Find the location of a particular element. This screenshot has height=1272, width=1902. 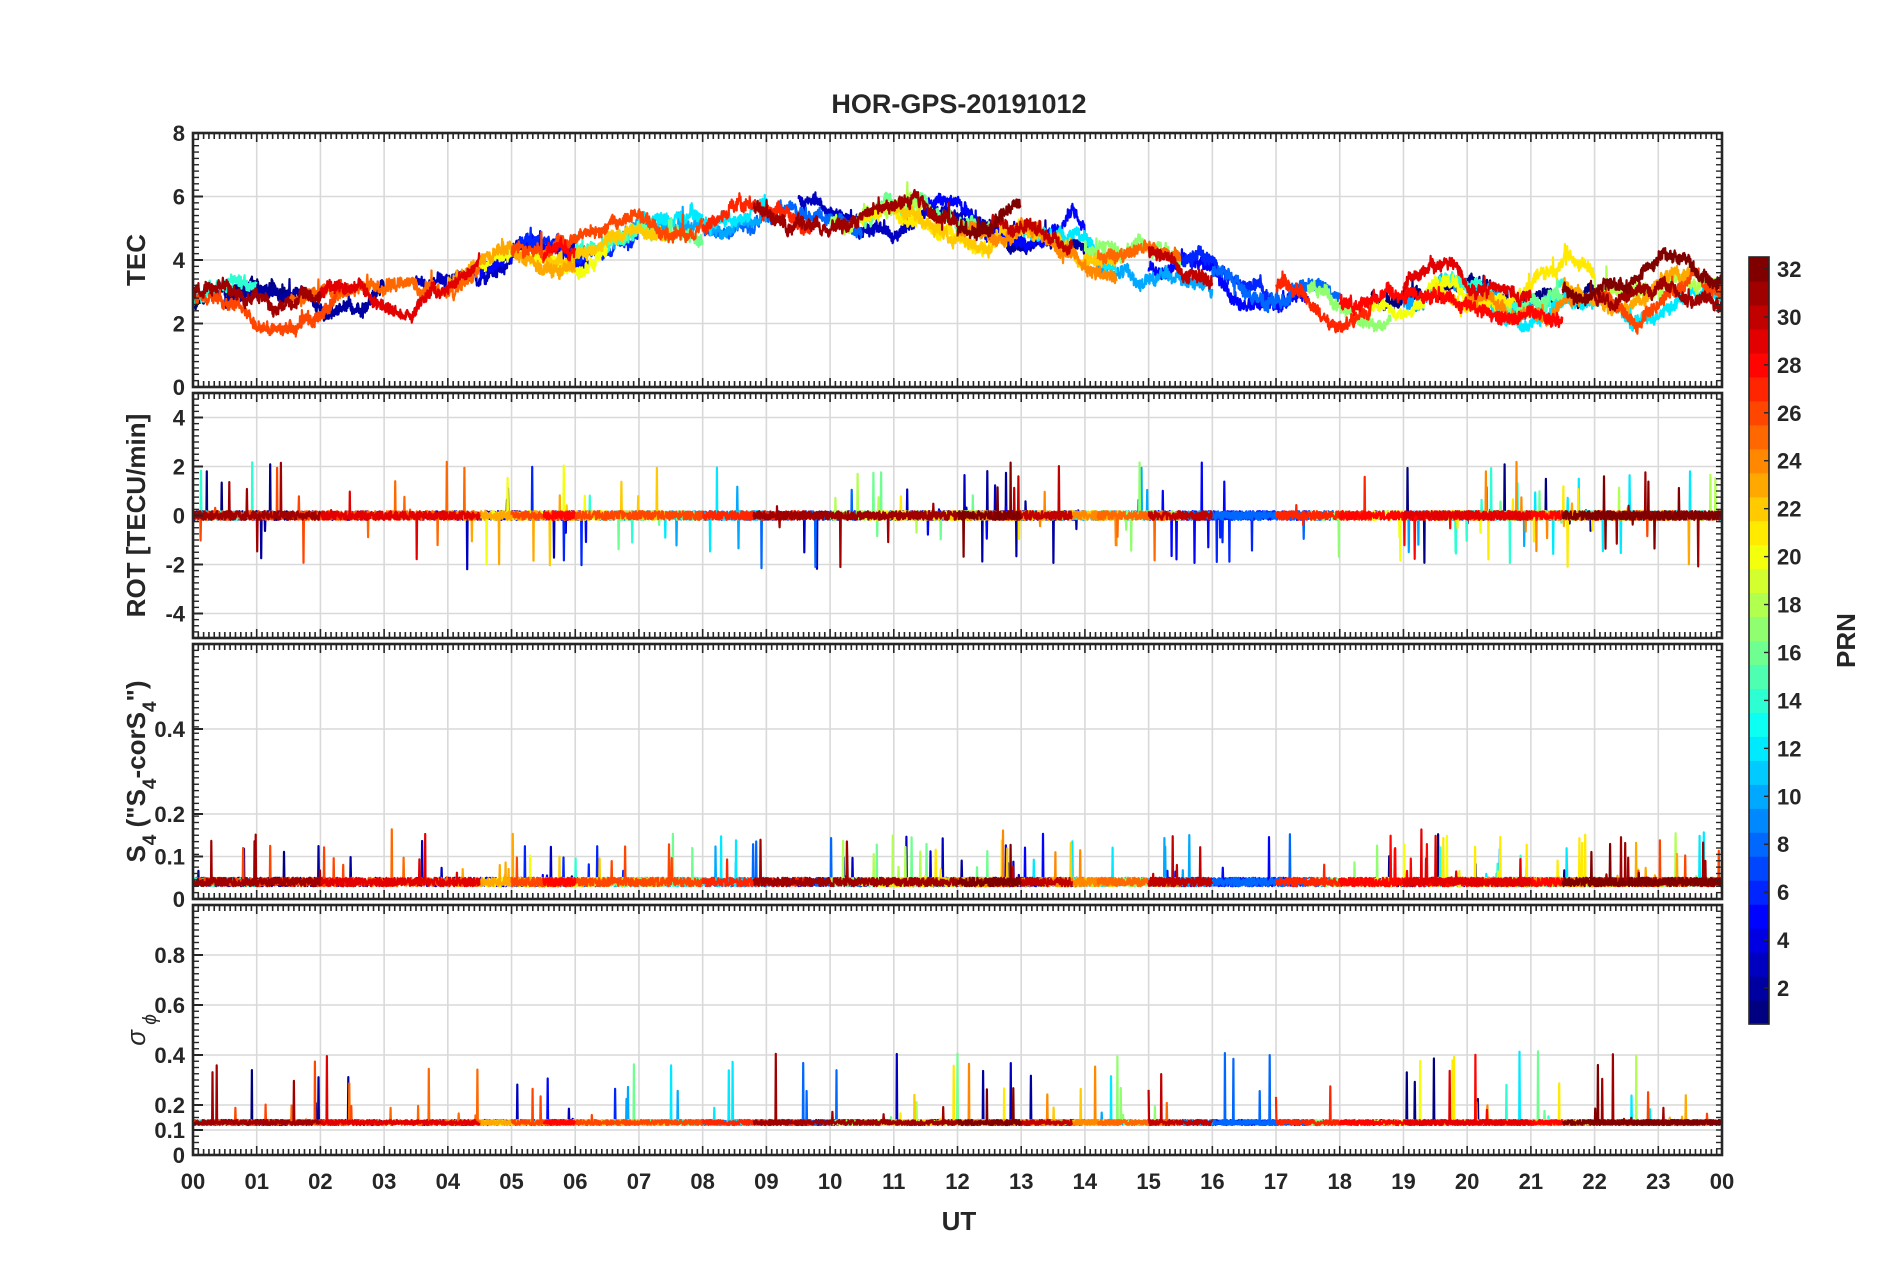

y-tick-label: 8 is located at coordinates (179, 133).